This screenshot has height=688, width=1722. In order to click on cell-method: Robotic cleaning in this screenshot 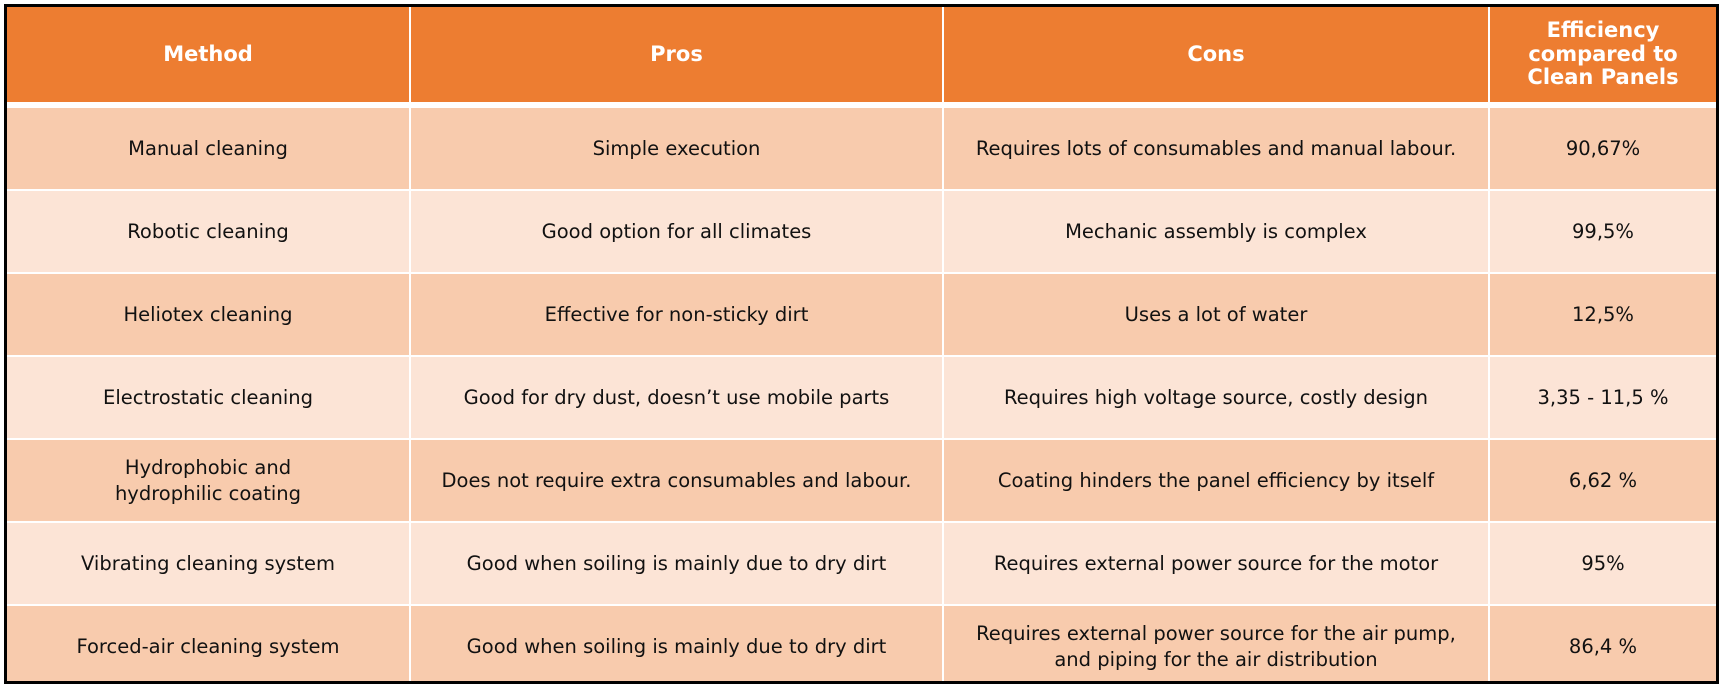, I will do `click(209, 231)`.